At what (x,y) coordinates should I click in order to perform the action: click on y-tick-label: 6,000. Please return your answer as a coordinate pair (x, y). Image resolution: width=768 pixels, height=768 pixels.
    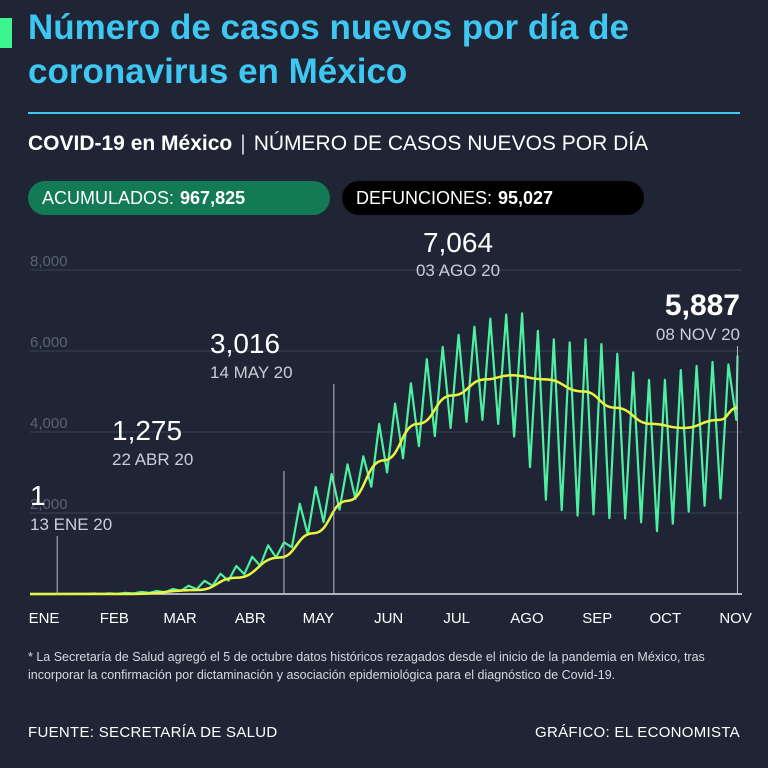
    Looking at the image, I should click on (49, 342).